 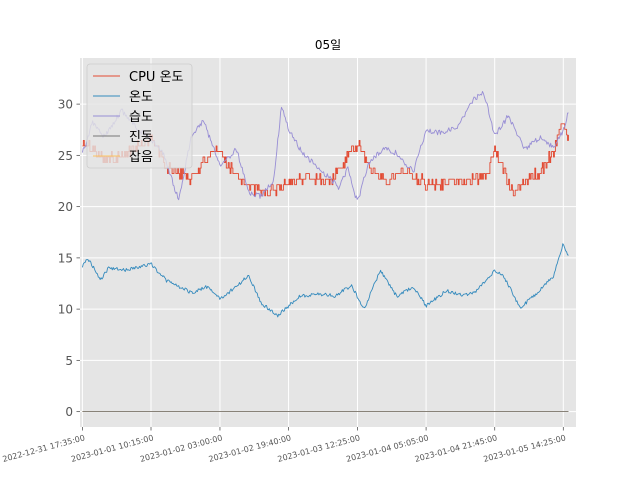 What do you see at coordinates (65, 310) in the screenshot?
I see `y-tick-label: 10` at bounding box center [65, 310].